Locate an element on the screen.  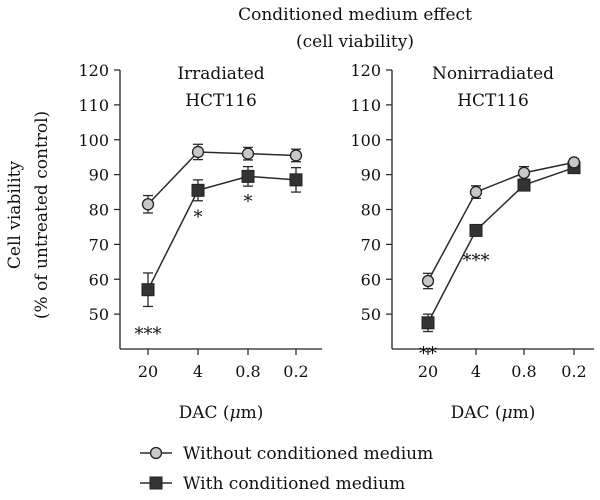
legend-item-without: Without conditioned medium is located at coordinates (286, 454).